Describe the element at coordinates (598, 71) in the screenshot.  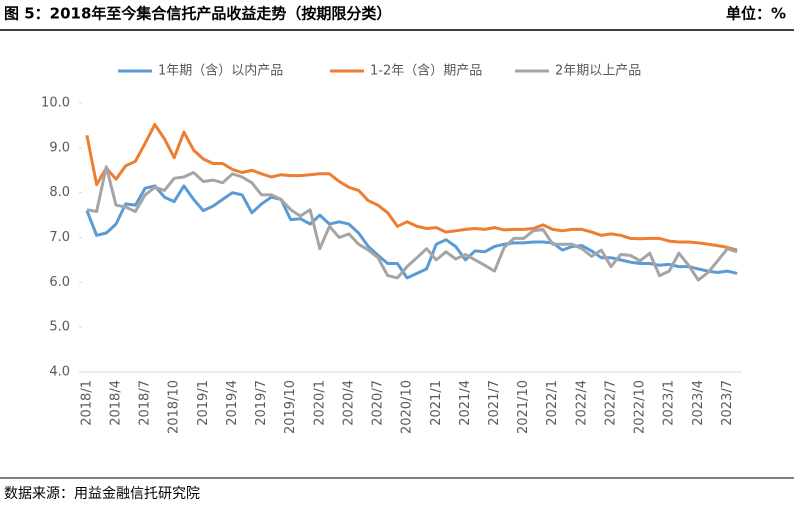
I see `legend-label: 2年期以上产品` at that location.